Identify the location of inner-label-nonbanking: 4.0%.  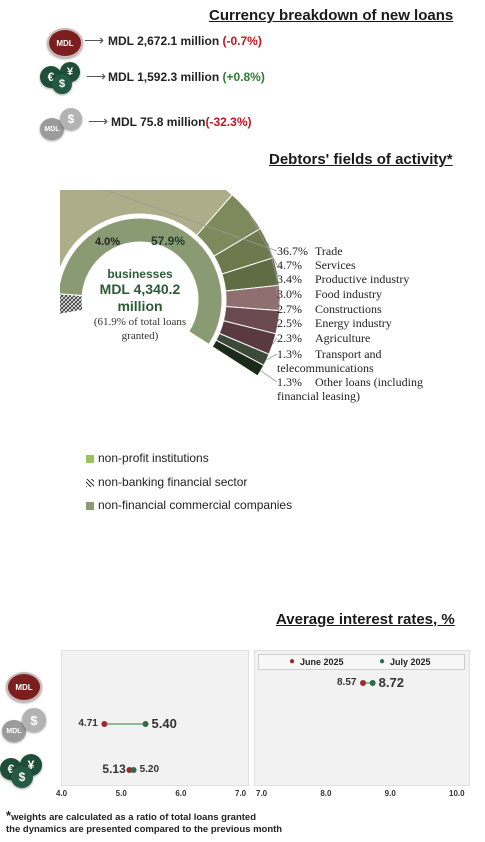
(108, 242).